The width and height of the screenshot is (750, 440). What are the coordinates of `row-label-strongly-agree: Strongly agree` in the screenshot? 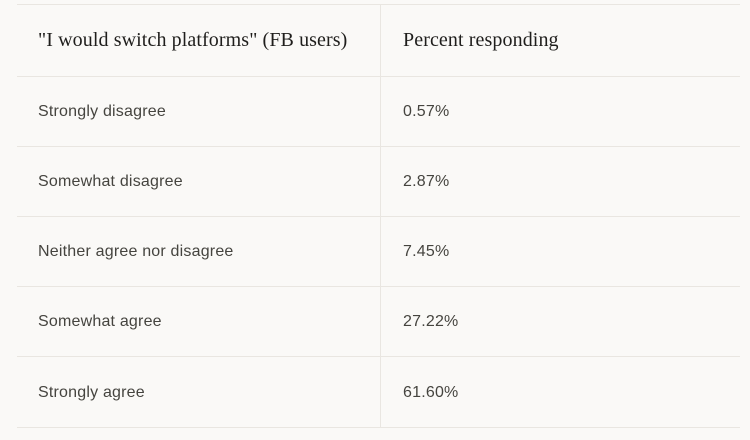 It's located at (91, 392).